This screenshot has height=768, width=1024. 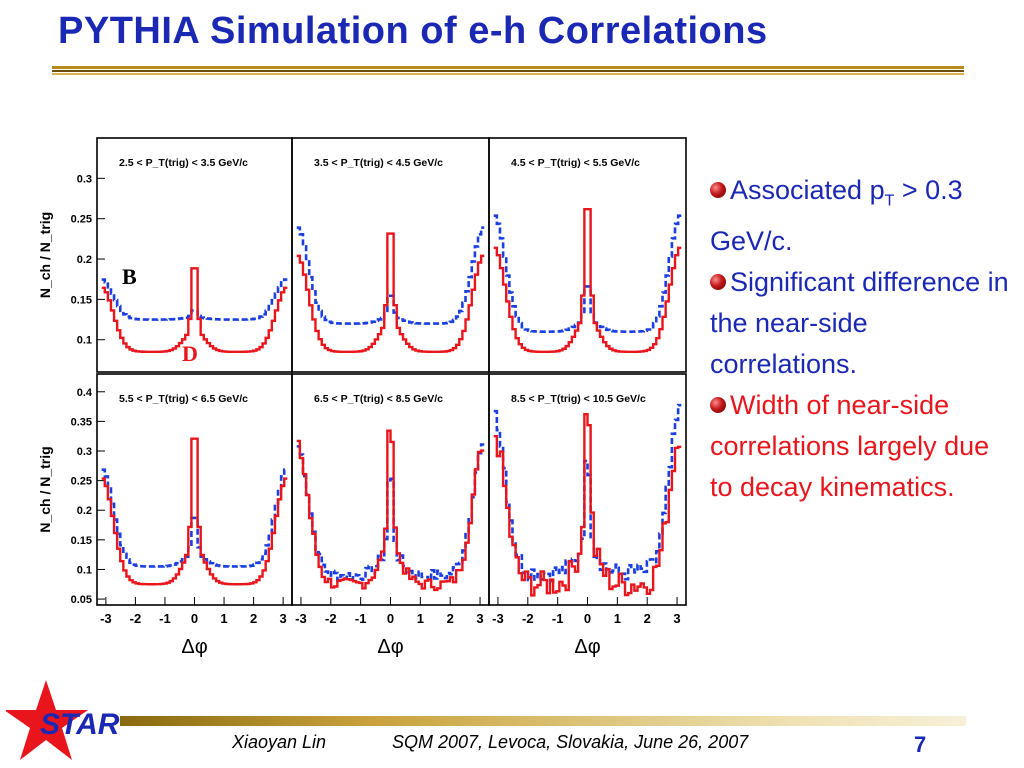 I want to click on panel-label: 4.5 < P_T(trig) < 5.5 GeV/c, so click(x=575, y=163).